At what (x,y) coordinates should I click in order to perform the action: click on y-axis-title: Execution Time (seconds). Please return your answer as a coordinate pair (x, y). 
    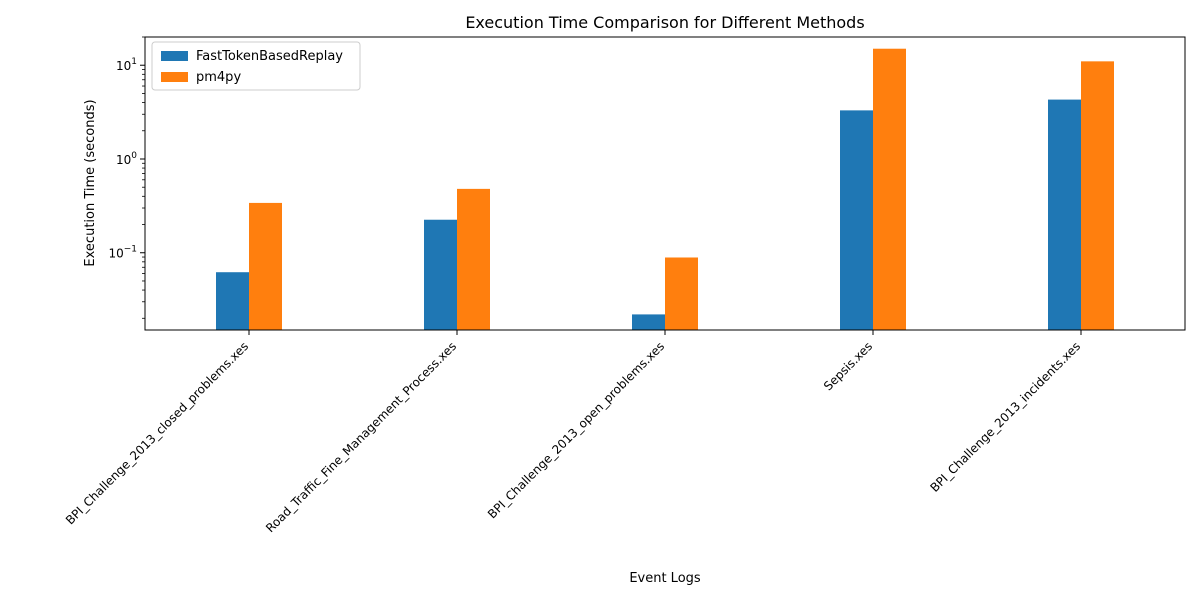
    Looking at the image, I should click on (90, 182).